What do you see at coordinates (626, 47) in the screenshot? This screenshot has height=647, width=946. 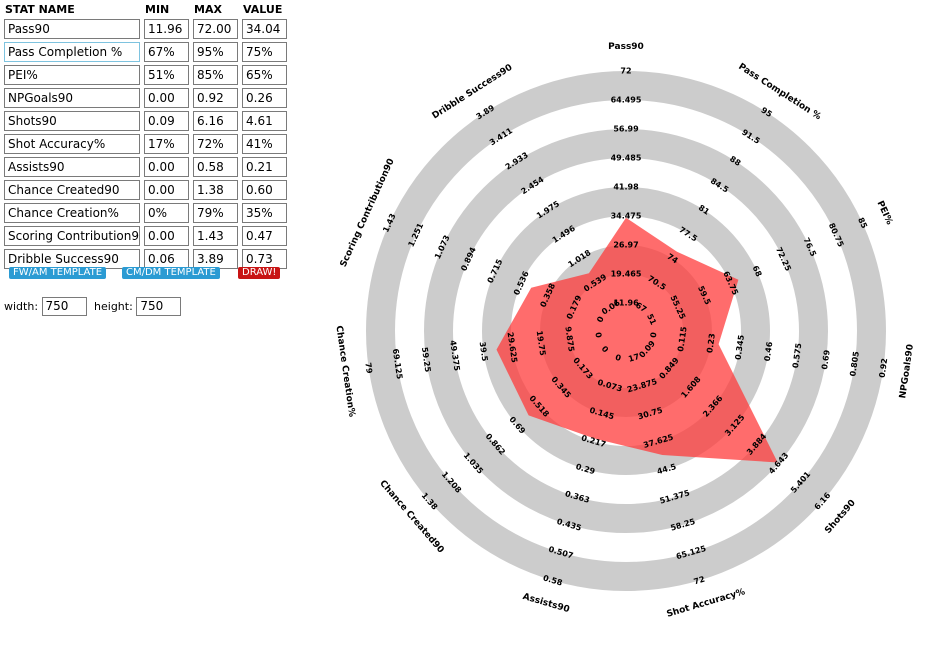 I see `radar-axis-label: Pass90` at bounding box center [626, 47].